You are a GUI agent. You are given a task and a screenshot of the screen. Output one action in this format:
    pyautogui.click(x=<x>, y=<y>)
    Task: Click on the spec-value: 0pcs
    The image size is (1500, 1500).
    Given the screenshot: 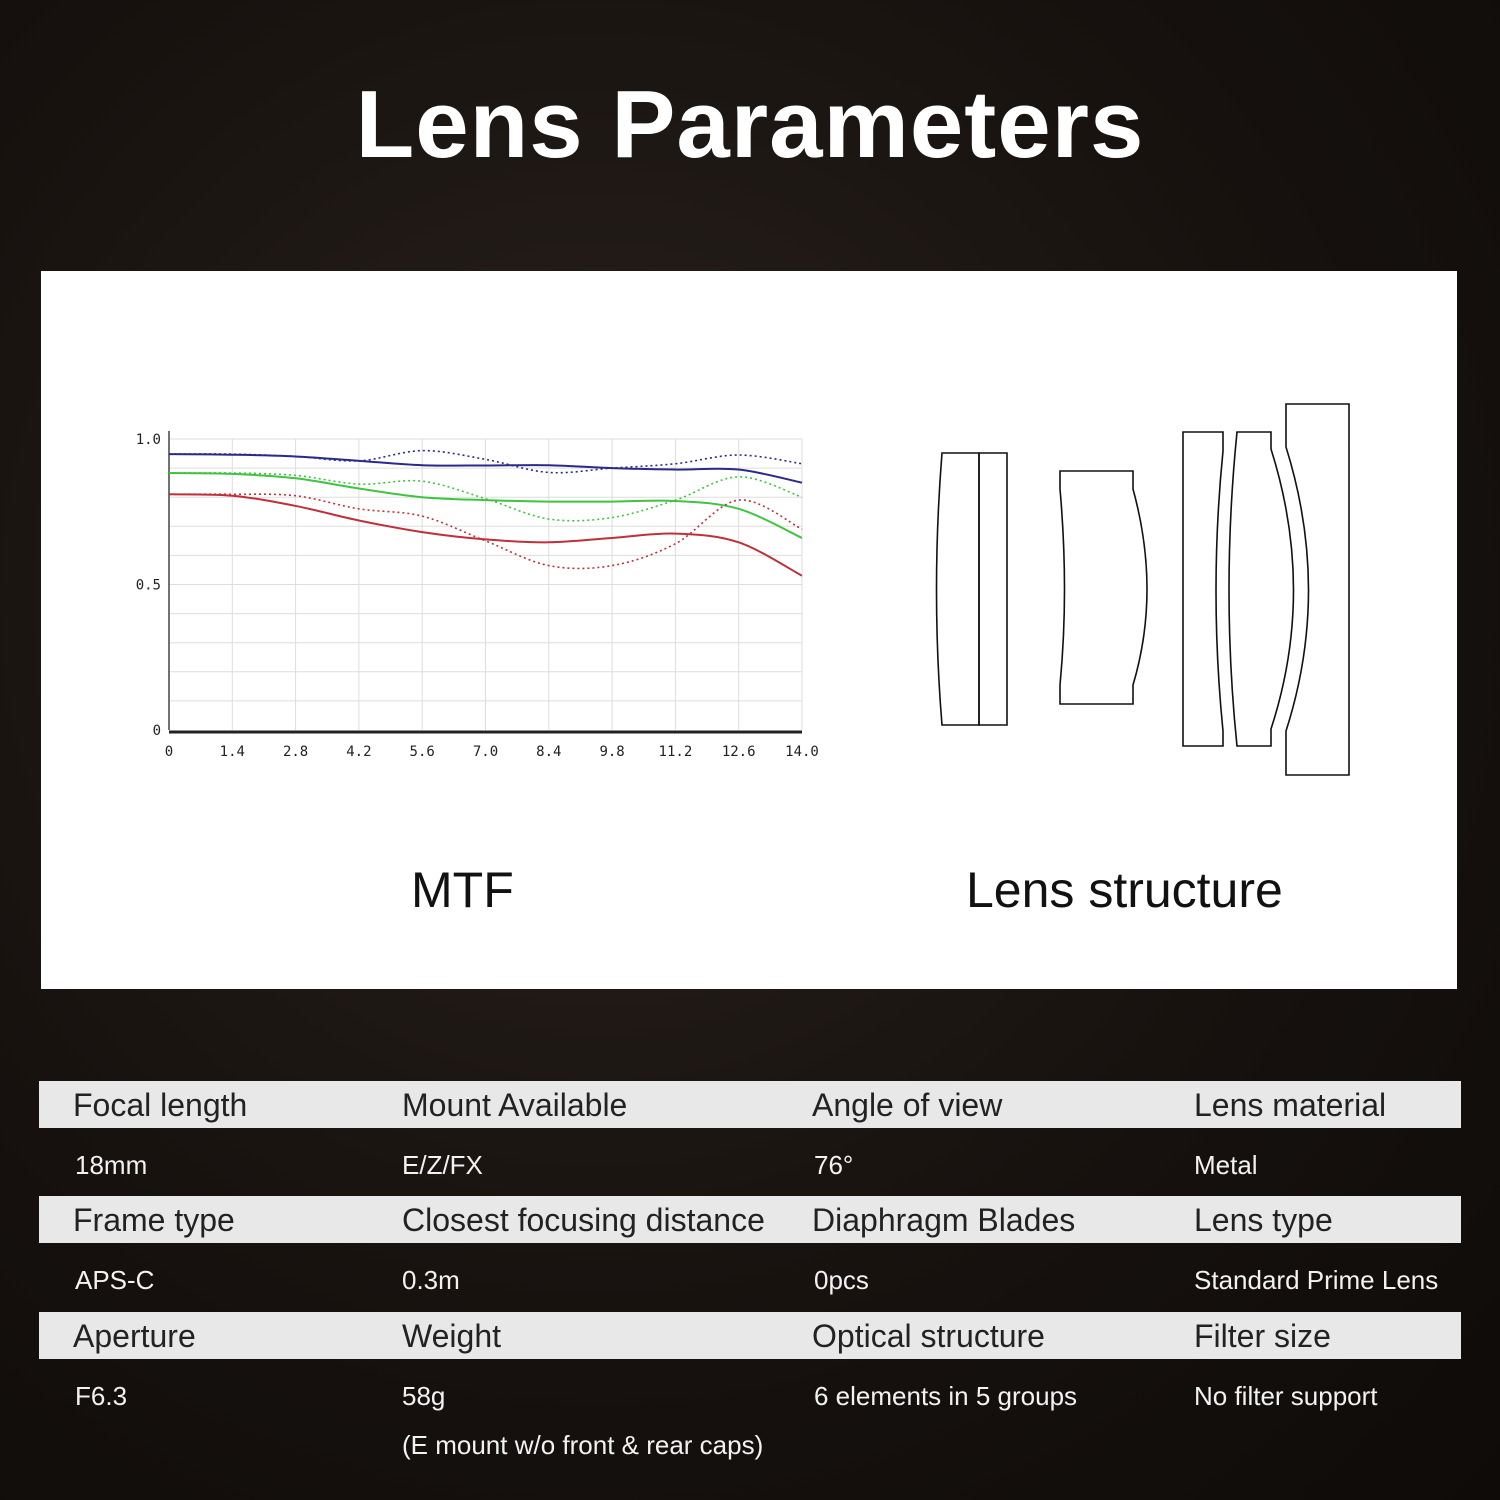 What is the action you would take?
    pyautogui.click(x=841, y=1280)
    